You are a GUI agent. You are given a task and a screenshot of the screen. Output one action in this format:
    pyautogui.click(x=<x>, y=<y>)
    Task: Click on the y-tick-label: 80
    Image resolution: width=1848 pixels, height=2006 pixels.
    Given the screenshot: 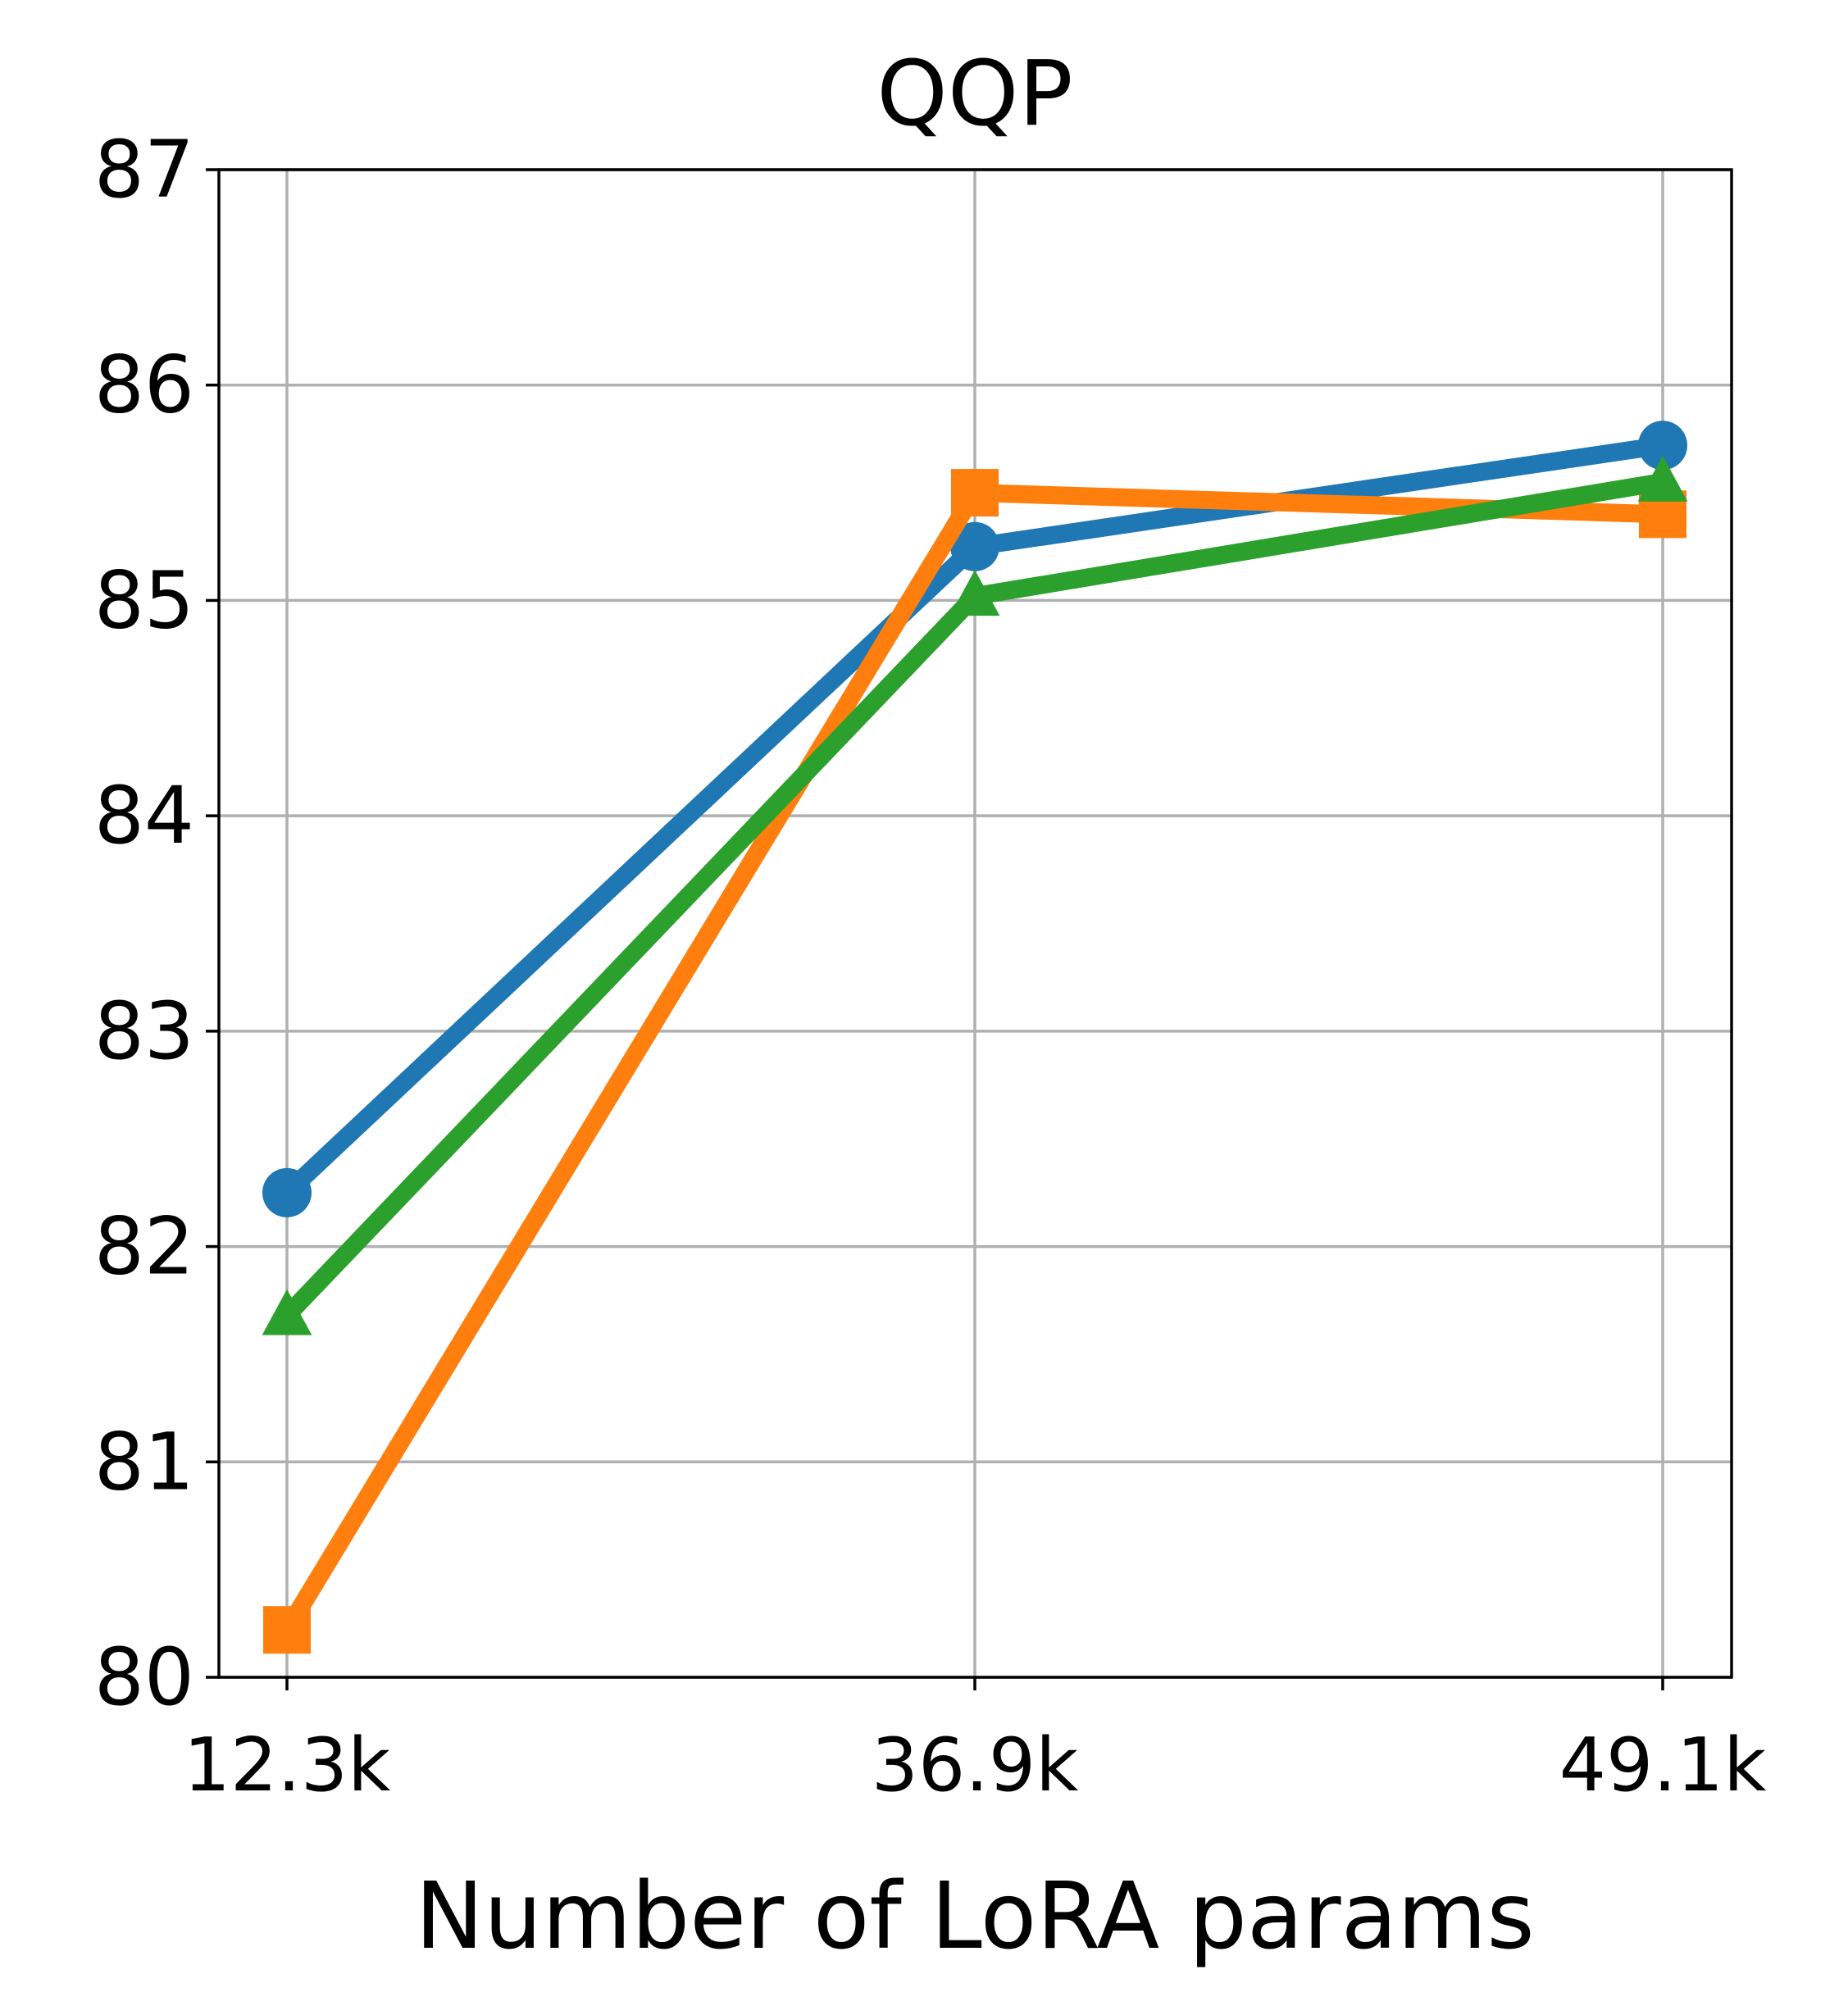 What is the action you would take?
    pyautogui.click(x=144, y=1677)
    